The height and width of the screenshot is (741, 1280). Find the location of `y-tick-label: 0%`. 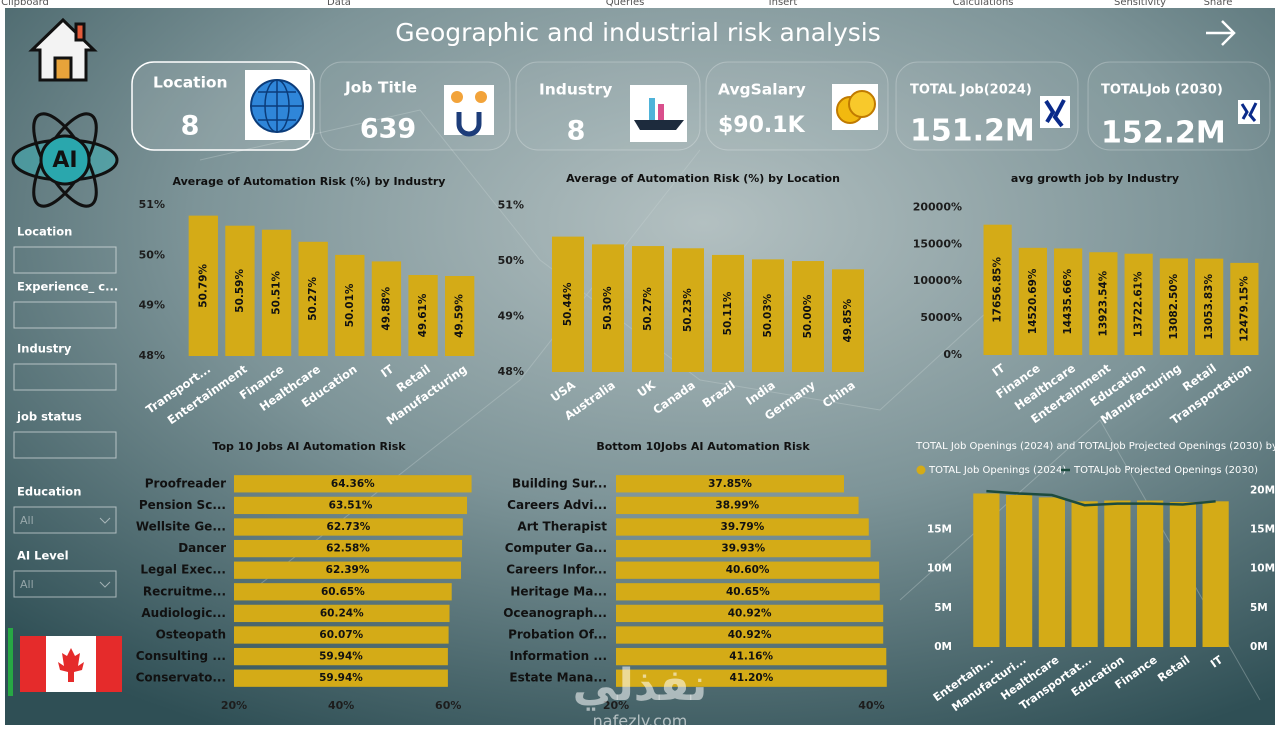

y-tick-label: 0% is located at coordinates (952, 354).